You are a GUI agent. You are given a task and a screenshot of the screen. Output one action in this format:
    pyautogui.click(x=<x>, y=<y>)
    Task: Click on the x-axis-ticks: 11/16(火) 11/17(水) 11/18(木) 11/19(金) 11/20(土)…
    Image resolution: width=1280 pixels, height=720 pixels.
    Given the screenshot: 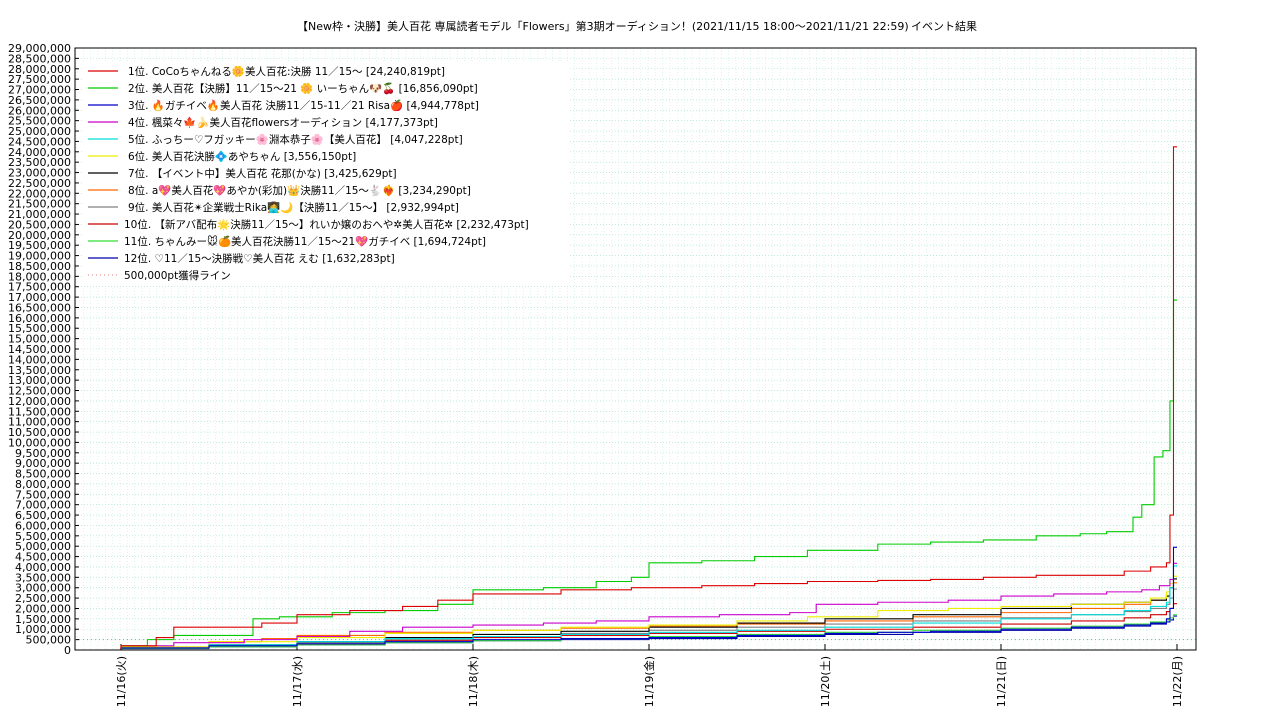 What is the action you would take?
    pyautogui.click(x=649, y=675)
    